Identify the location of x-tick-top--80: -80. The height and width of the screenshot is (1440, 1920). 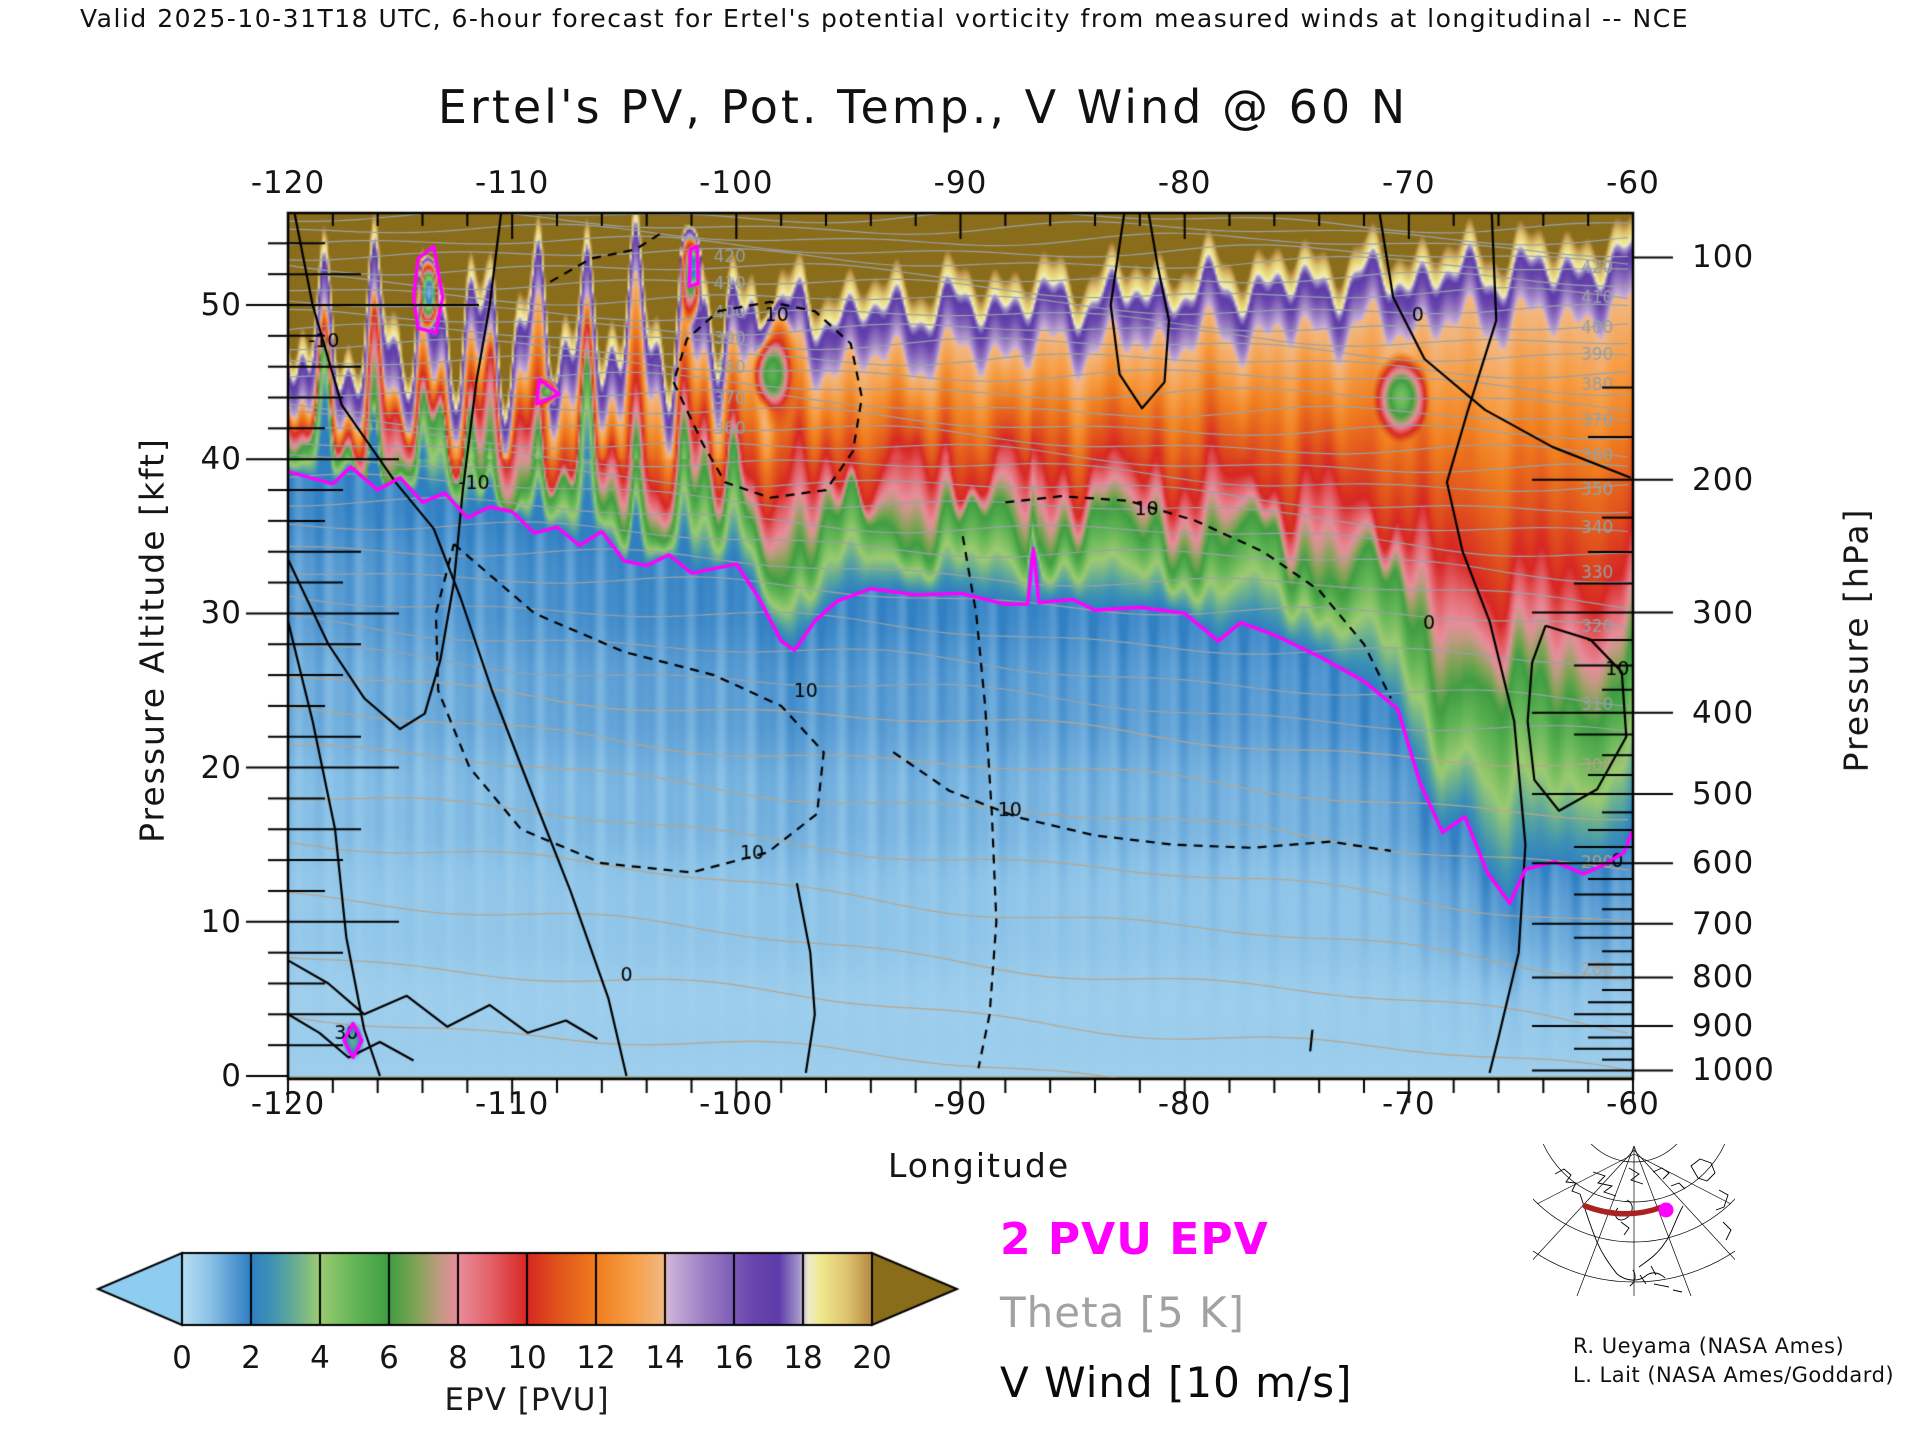
(1184, 183).